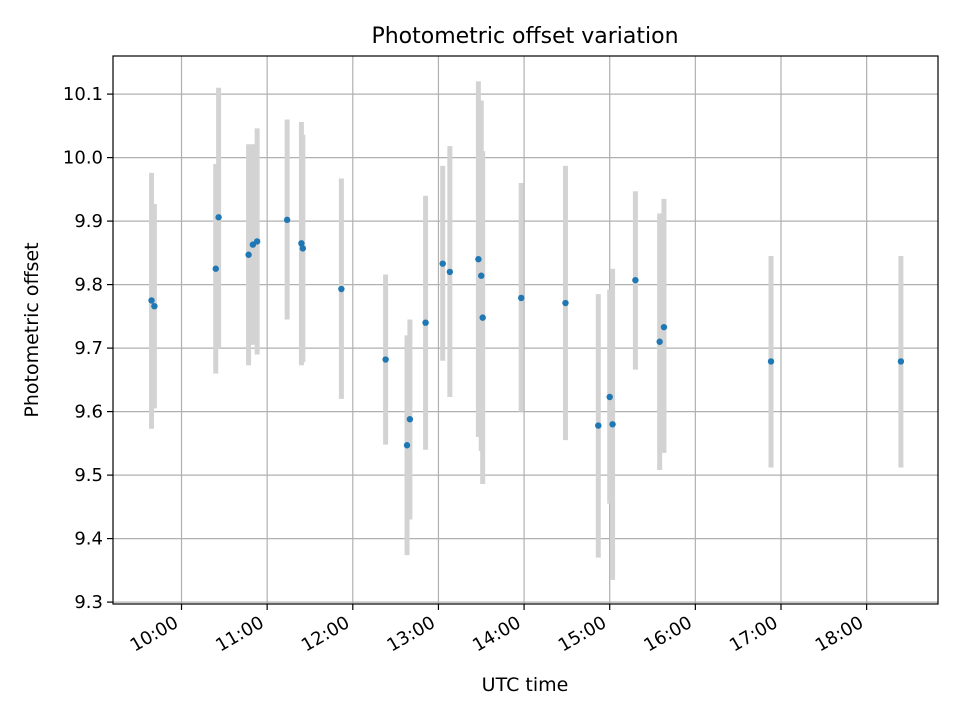  I want to click on y-tick-label: 9.8, so click(88, 285).